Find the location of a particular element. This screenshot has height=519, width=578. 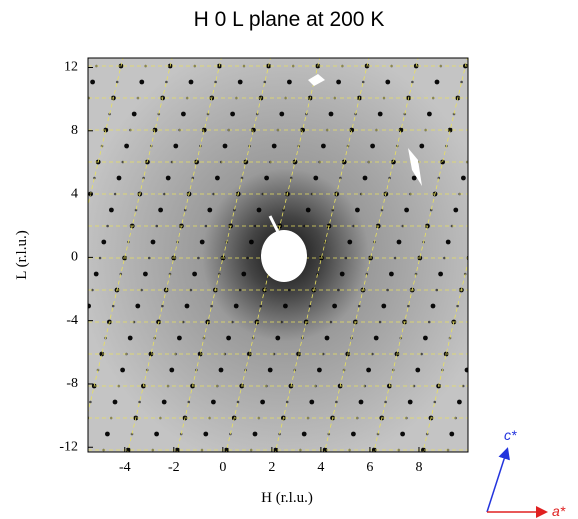

x-tick-label: 2 is located at coordinates (271, 467).